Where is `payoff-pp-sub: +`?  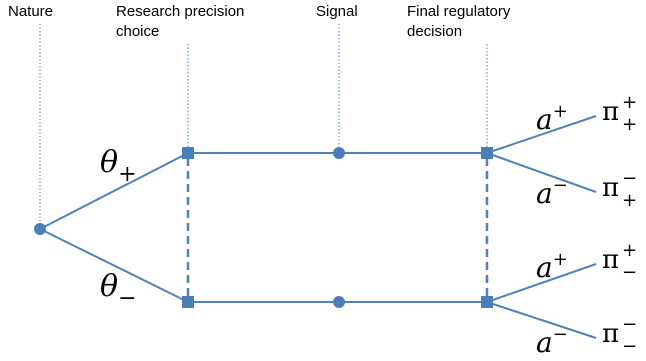
payoff-pp-sub: + is located at coordinates (629, 124).